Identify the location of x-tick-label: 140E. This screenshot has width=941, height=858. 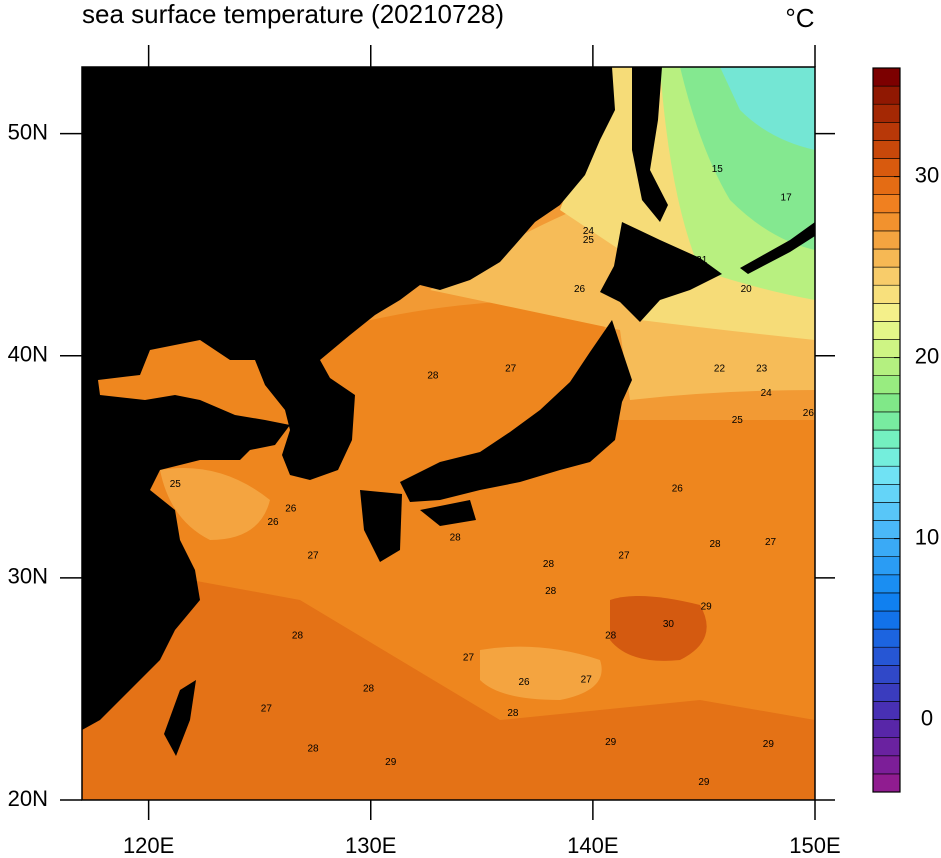
(592, 845).